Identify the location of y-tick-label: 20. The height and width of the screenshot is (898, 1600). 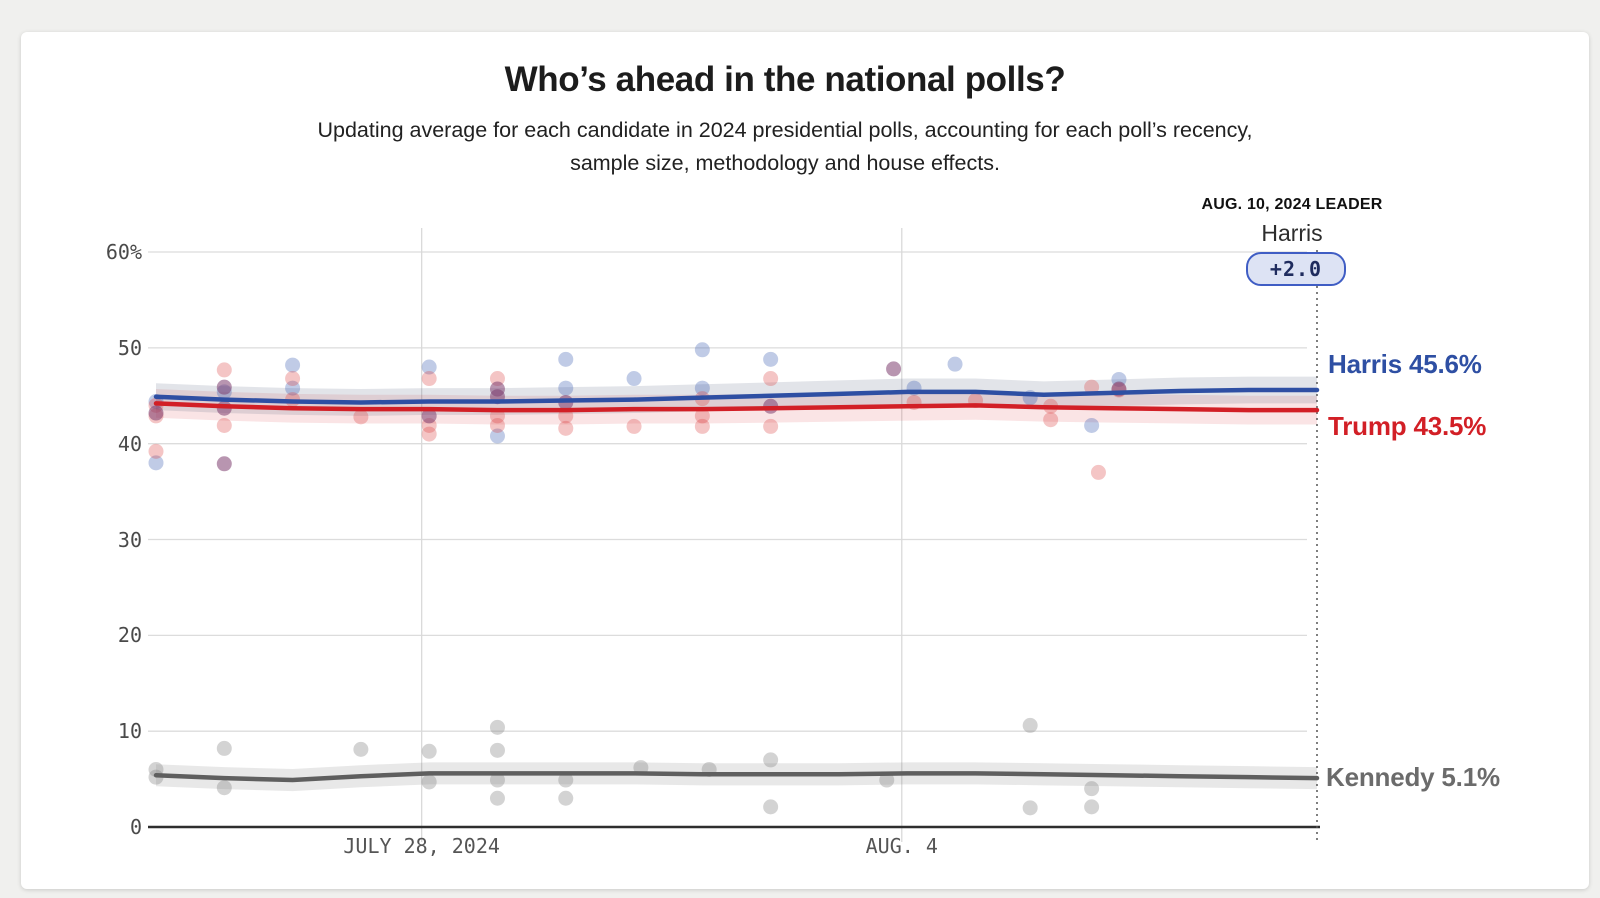
(129, 635).